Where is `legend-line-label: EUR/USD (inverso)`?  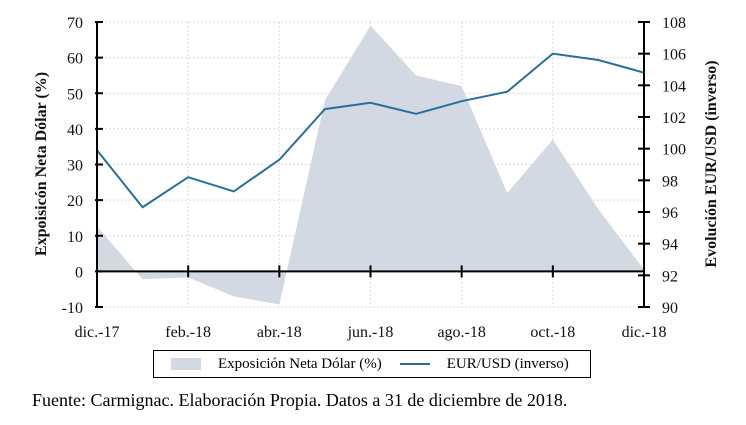 legend-line-label: EUR/USD (inverso) is located at coordinates (507, 363).